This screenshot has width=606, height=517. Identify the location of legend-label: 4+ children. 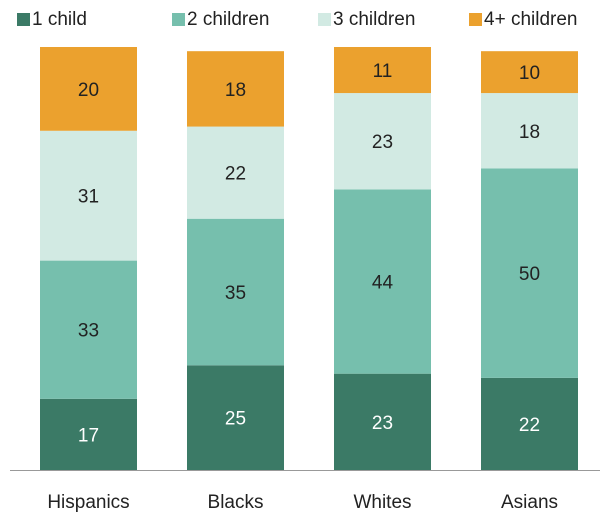
(530, 19).